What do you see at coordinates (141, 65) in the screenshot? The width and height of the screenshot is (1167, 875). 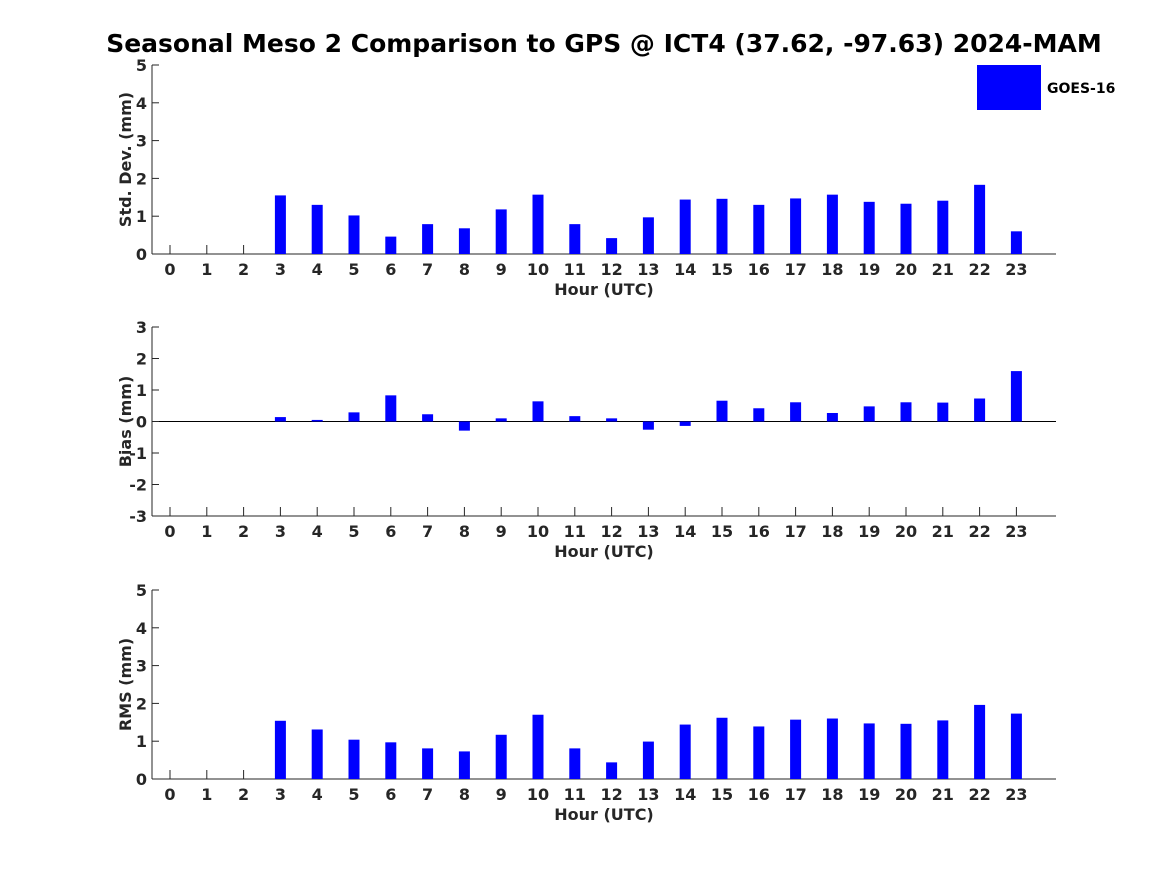 I see `std-dev-y-tick-label: 5` at bounding box center [141, 65].